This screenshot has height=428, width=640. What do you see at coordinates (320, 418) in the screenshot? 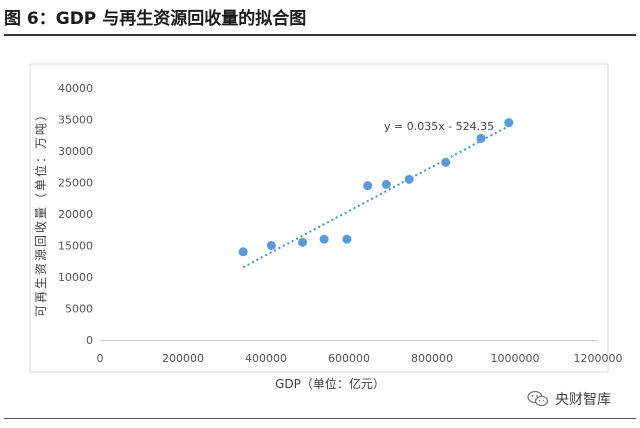
I see `bottom-rule` at bounding box center [320, 418].